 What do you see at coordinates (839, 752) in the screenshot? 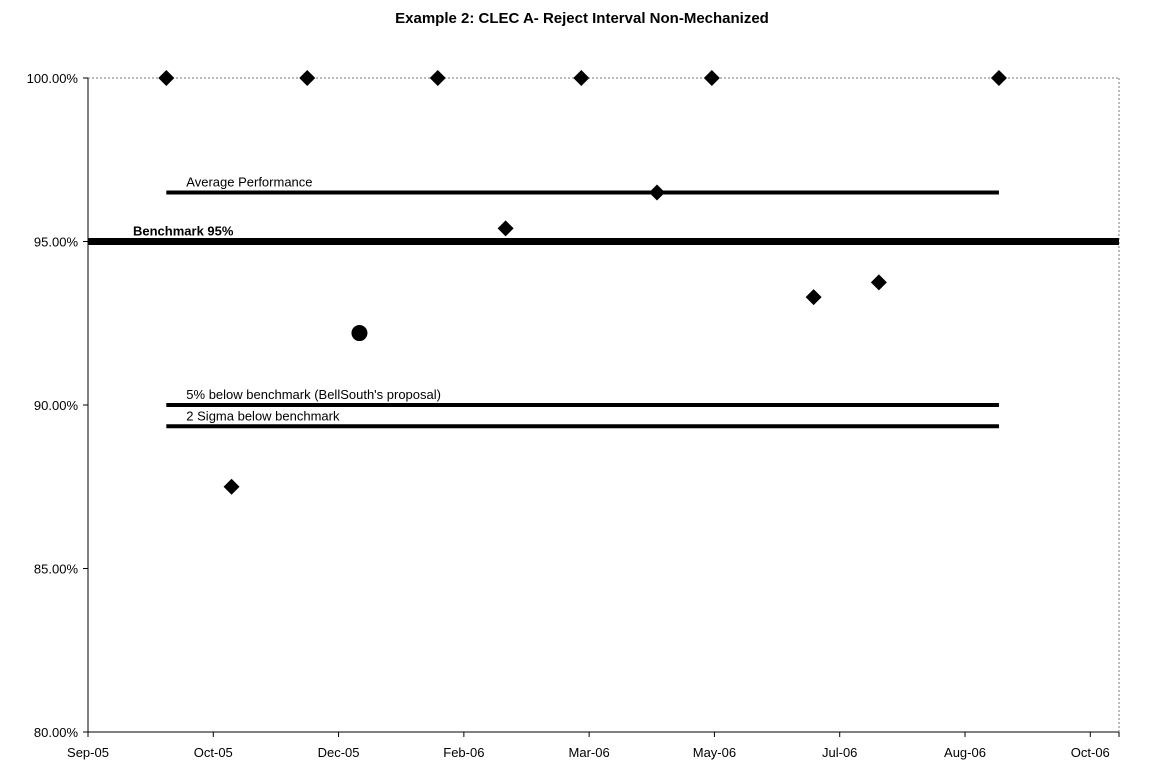
I see `x-tick-label: Jul-06` at bounding box center [839, 752].